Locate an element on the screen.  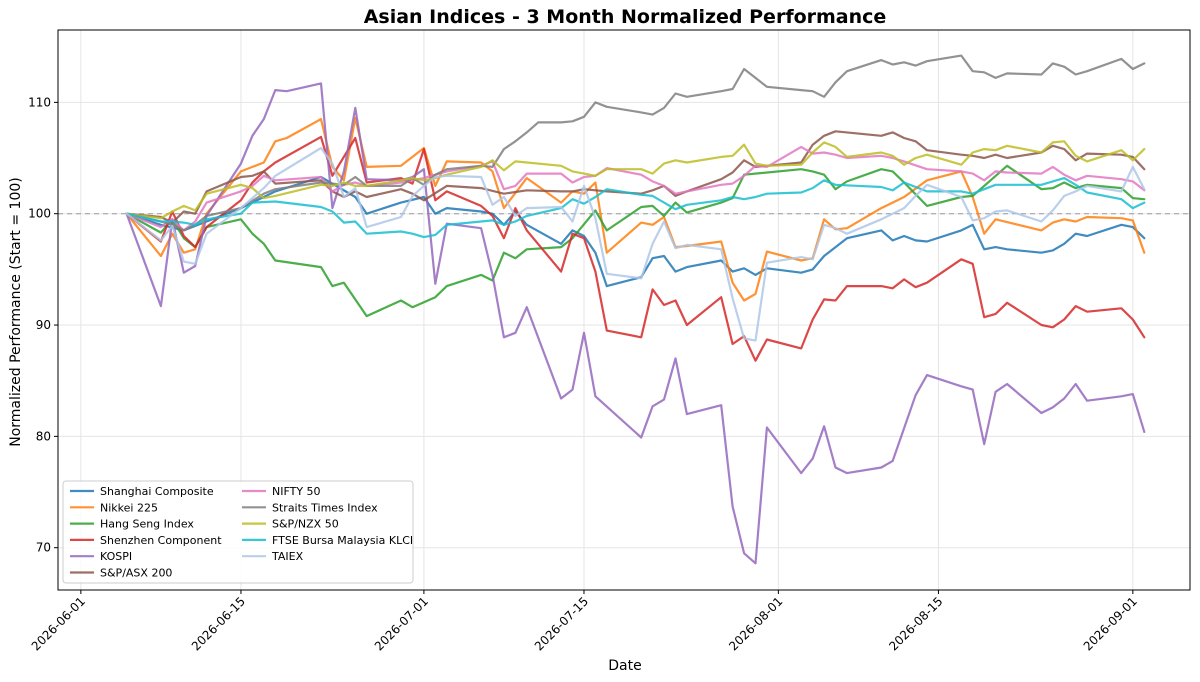
x-tick-label-2026-09-01: 2026-09-01 is located at coordinates (1110, 623).